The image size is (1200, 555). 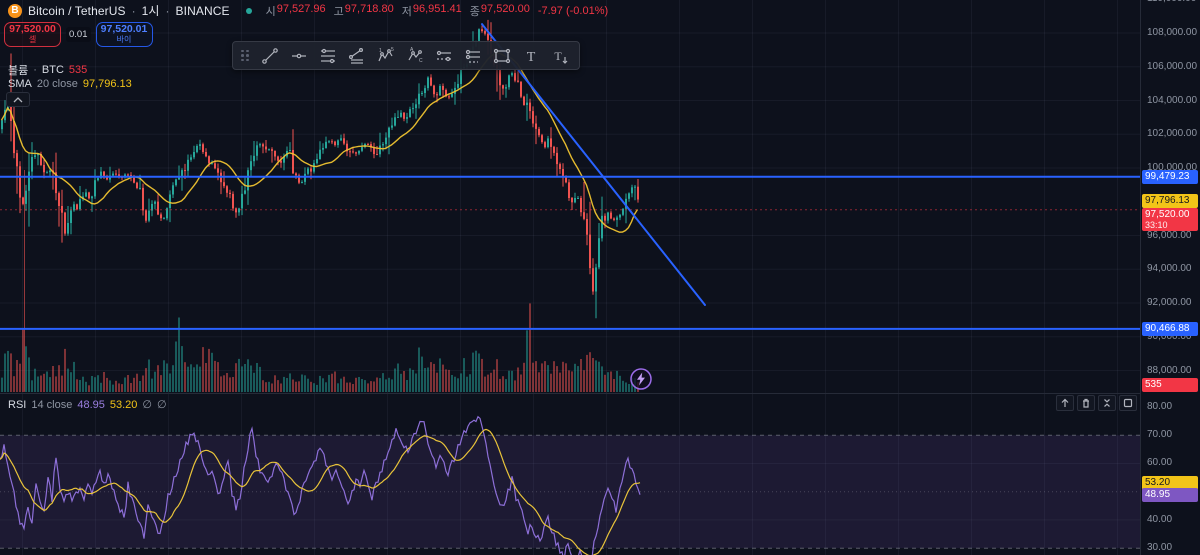 What do you see at coordinates (1086, 403) in the screenshot?
I see `delete-pane-button` at bounding box center [1086, 403].